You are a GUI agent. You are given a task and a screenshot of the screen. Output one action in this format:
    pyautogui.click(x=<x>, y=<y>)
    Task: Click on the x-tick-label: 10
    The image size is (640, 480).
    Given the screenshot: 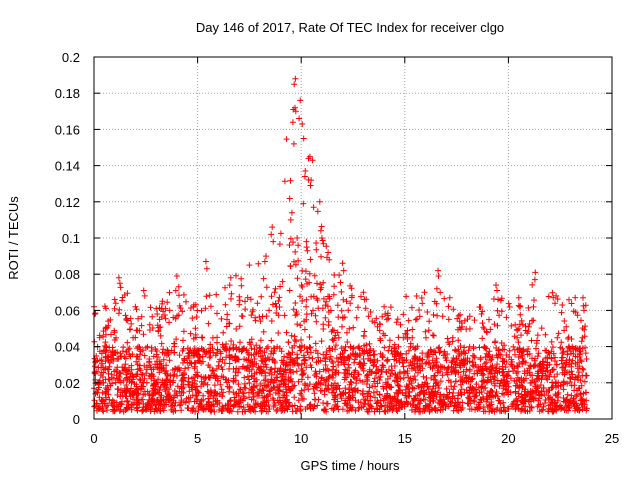 What is the action you would take?
    pyautogui.click(x=301, y=438)
    